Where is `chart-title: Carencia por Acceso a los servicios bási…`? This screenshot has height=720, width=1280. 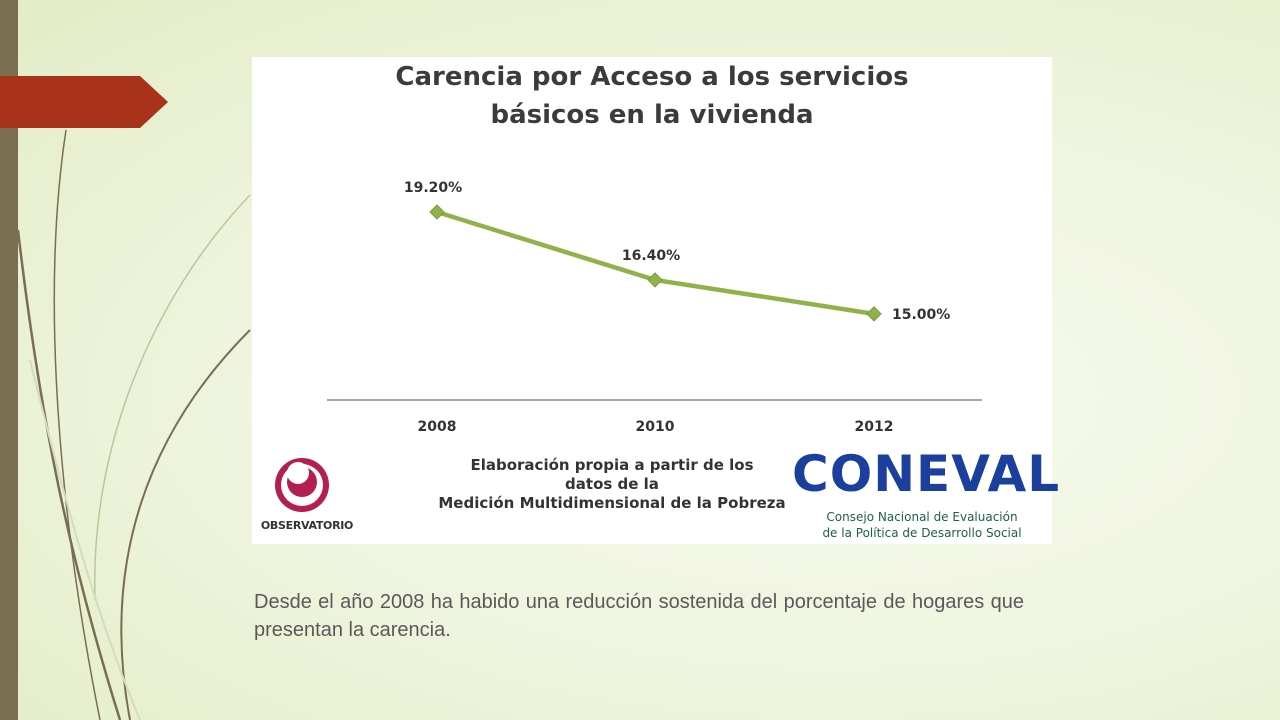
chart-title: Carencia por Acceso a los servicios bási… is located at coordinates (652, 95).